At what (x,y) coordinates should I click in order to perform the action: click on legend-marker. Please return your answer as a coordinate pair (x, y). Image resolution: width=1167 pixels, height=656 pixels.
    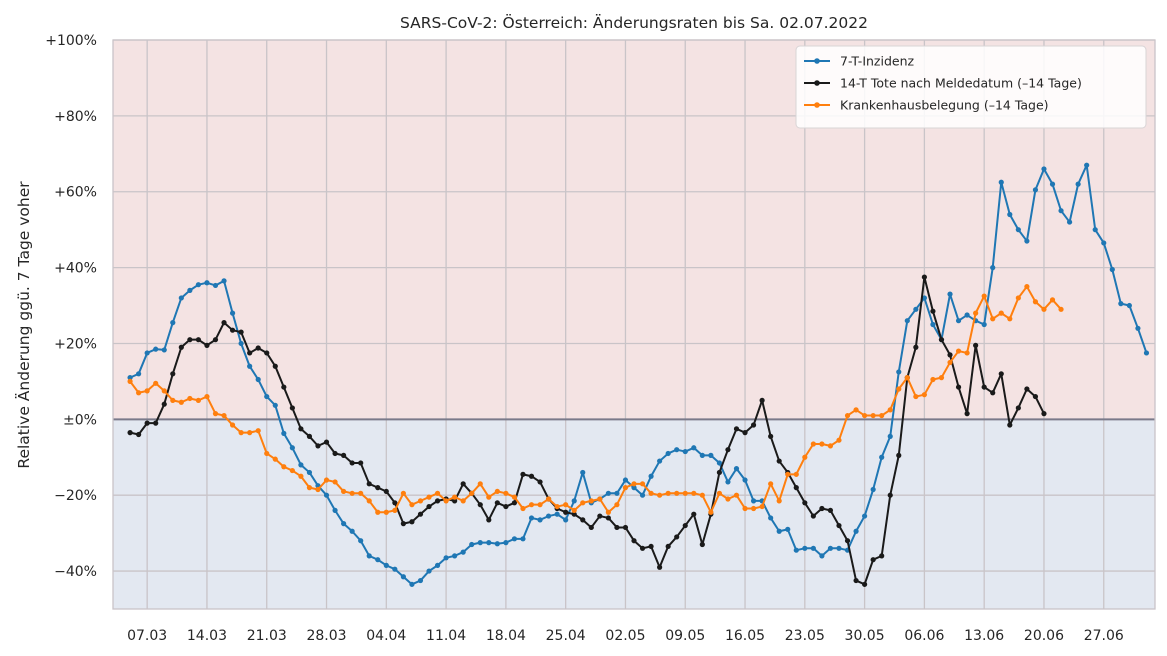
    Looking at the image, I should click on (817, 83).